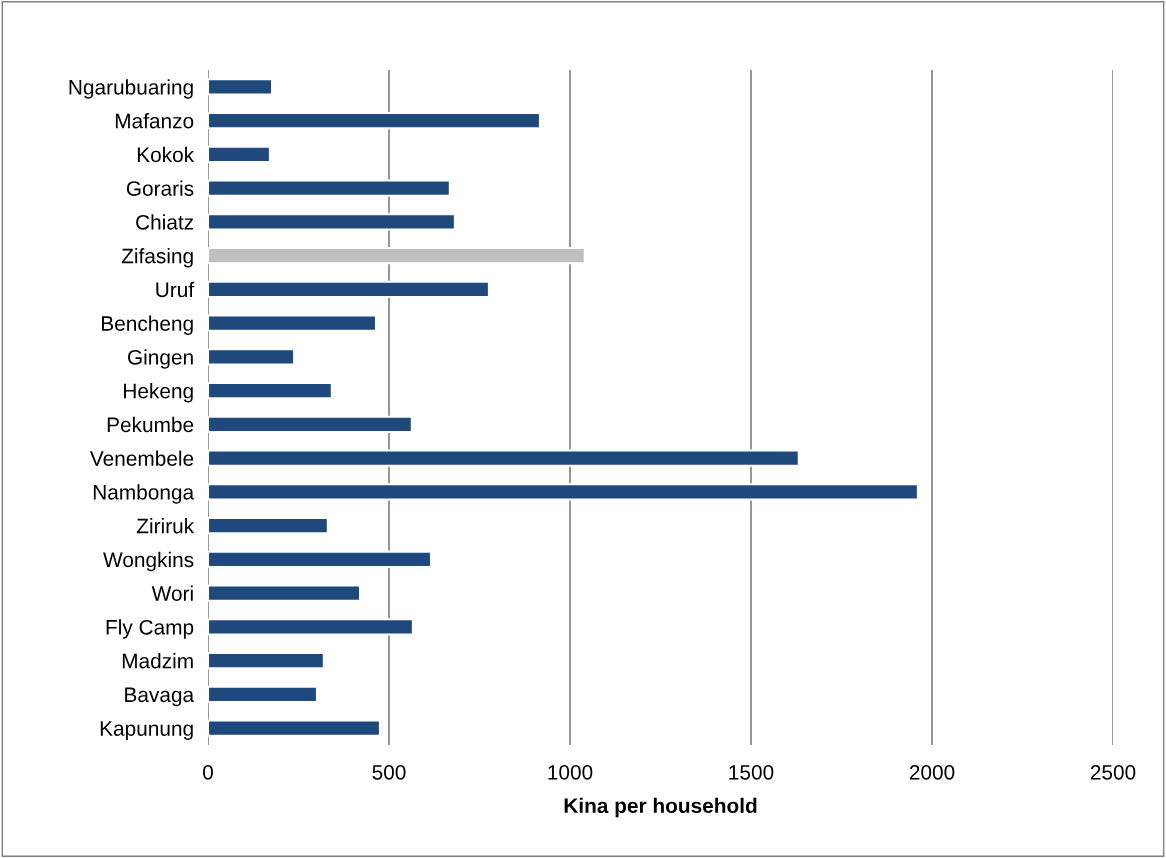 This screenshot has height=858, width=1166. Describe the element at coordinates (175, 289) in the screenshot. I see `y-tick-label: Uruf` at that location.